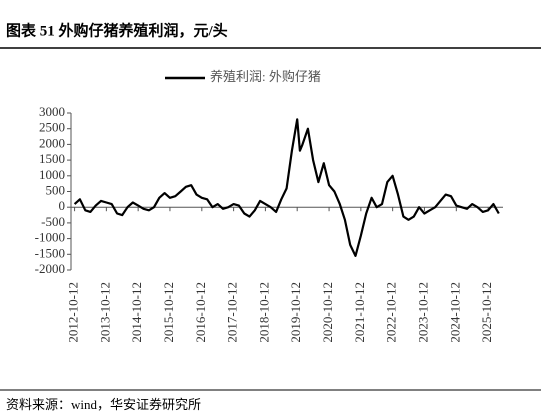 Image resolution: width=541 pixels, height=420 pixels. What do you see at coordinates (136, 312) in the screenshot?
I see `x-tick-label: 2014-10-12` at bounding box center [136, 312].